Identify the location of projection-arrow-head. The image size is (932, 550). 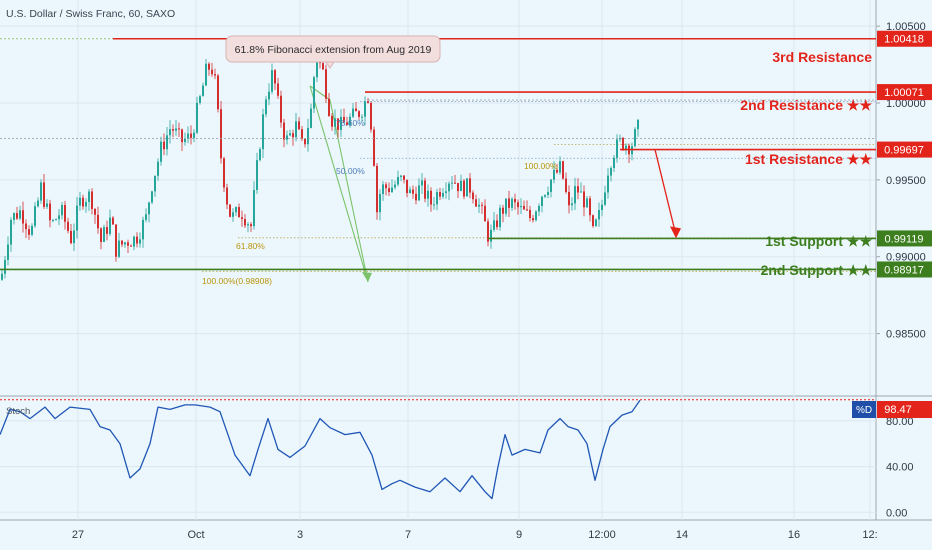
(675, 232).